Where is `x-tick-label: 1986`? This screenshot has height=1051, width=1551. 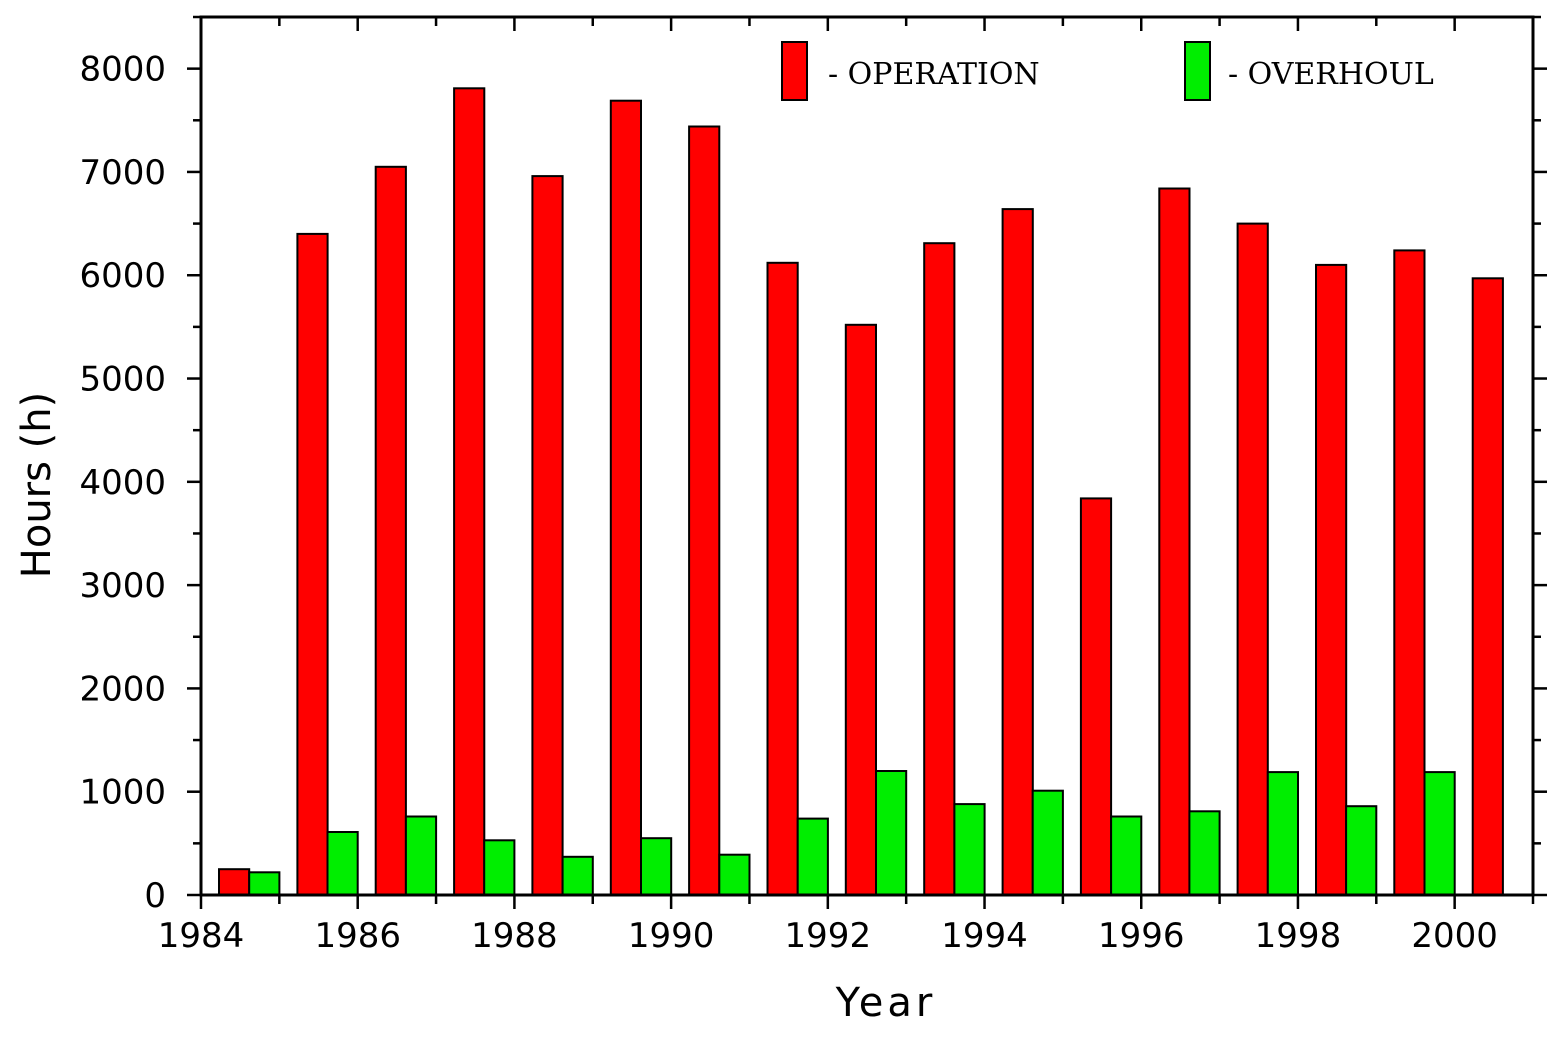
x-tick-label: 1986 is located at coordinates (357, 936).